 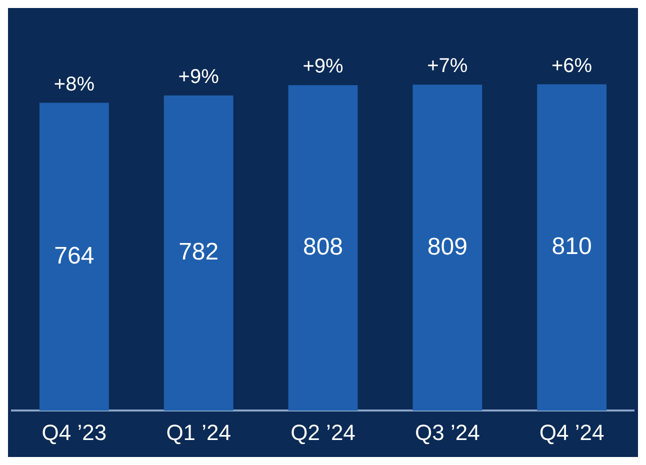 I want to click on data-label: 810, so click(x=572, y=246).